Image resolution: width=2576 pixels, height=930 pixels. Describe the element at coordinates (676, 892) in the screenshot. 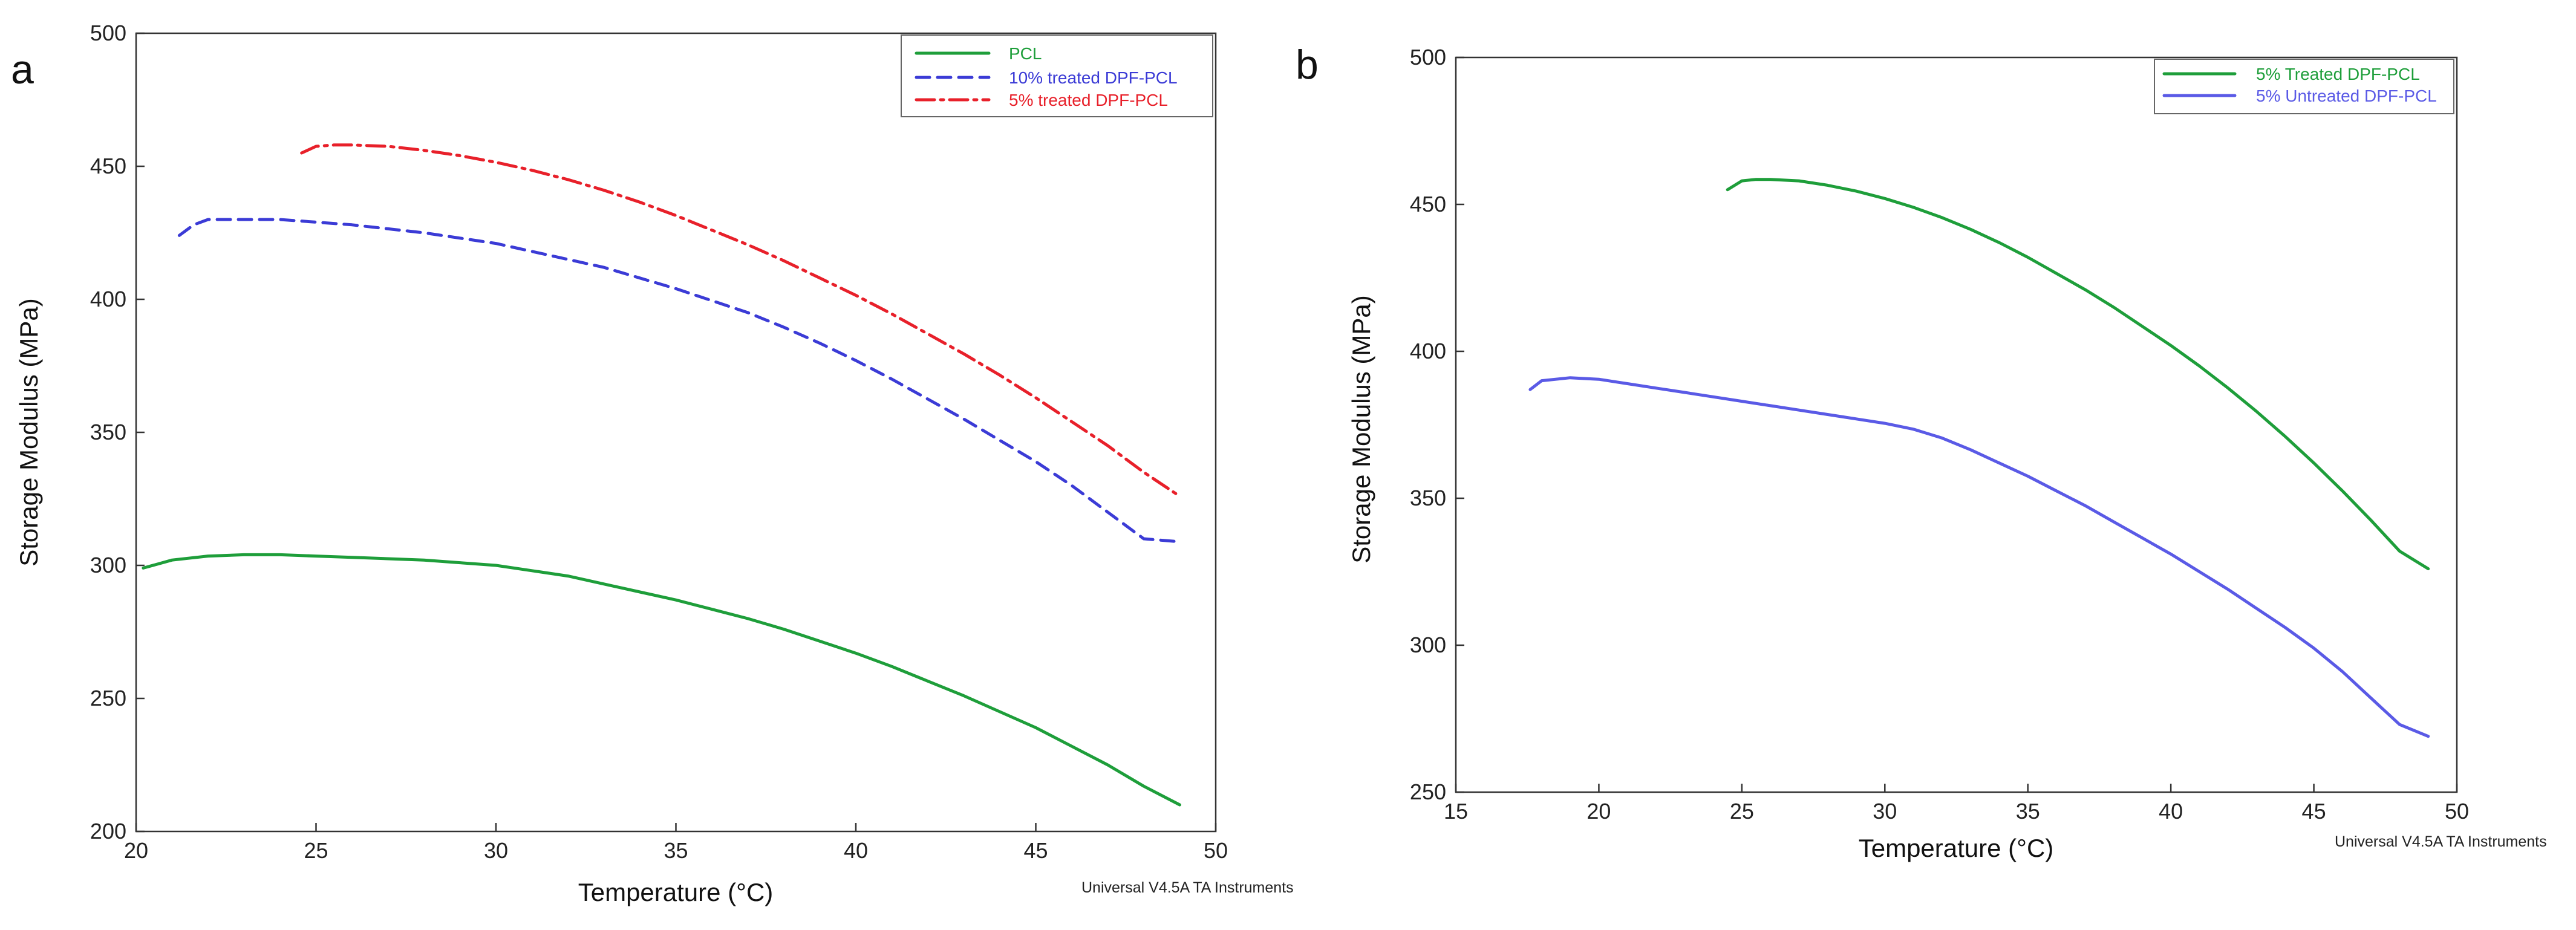

I see `panel-a-x-axis-title: Temperature (°C)` at that location.